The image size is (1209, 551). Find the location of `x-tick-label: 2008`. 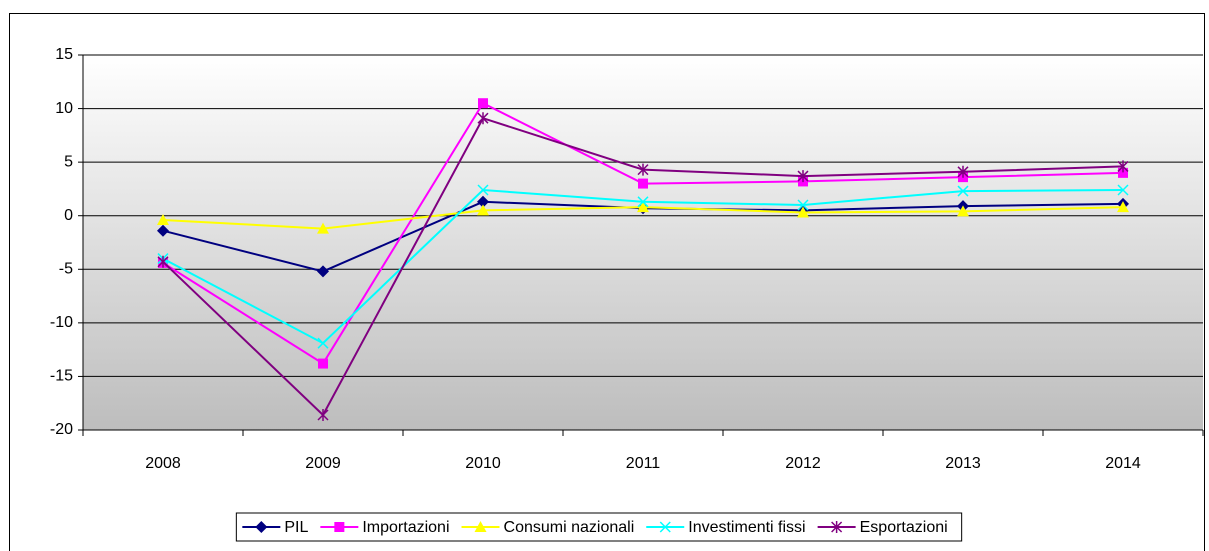

x-tick-label: 2008 is located at coordinates (163, 463).